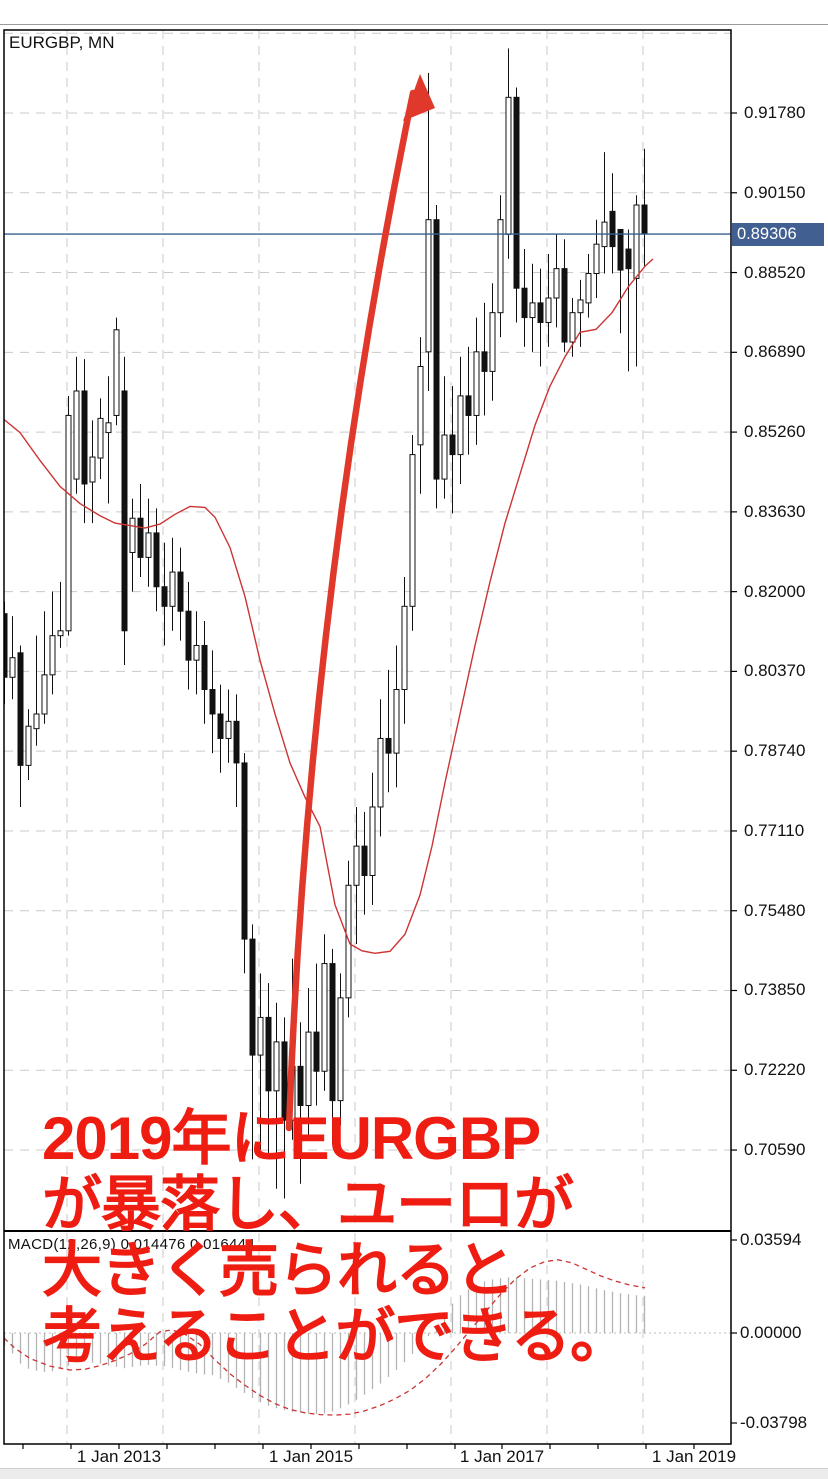  I want to click on price-axis-label: 0.77110, so click(774, 830).